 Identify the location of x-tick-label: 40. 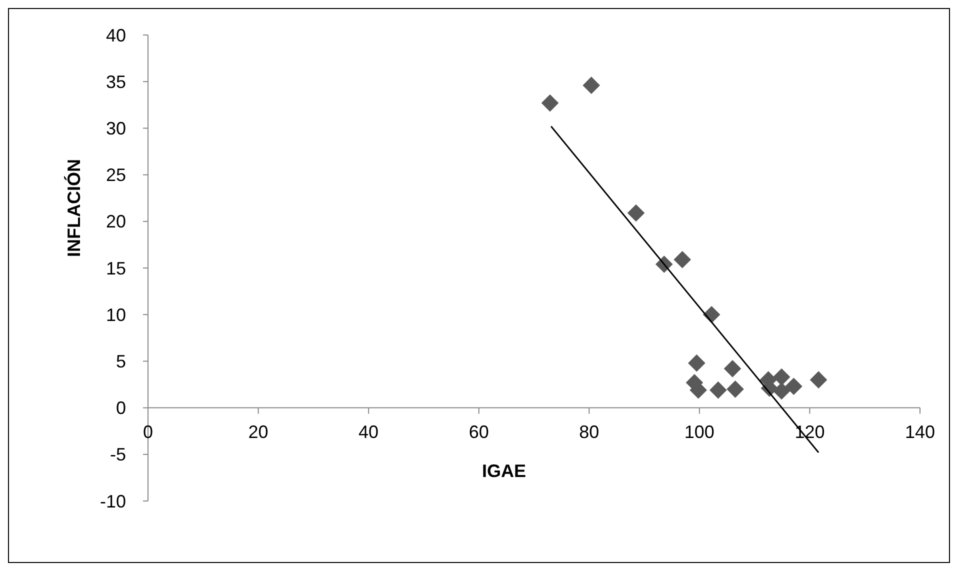
(368, 432).